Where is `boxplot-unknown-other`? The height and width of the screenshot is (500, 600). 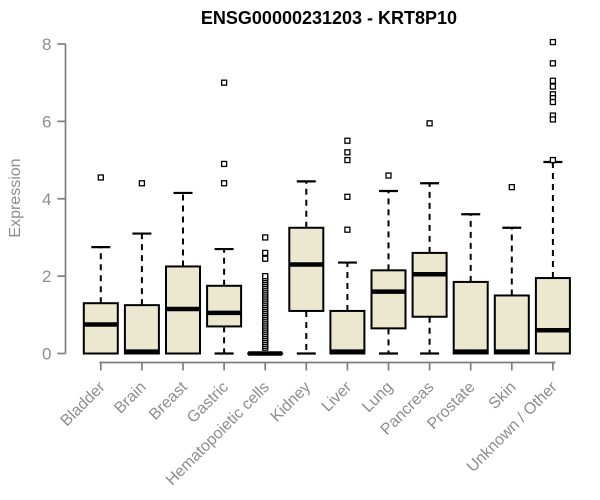
boxplot-unknown-other is located at coordinates (552, 196).